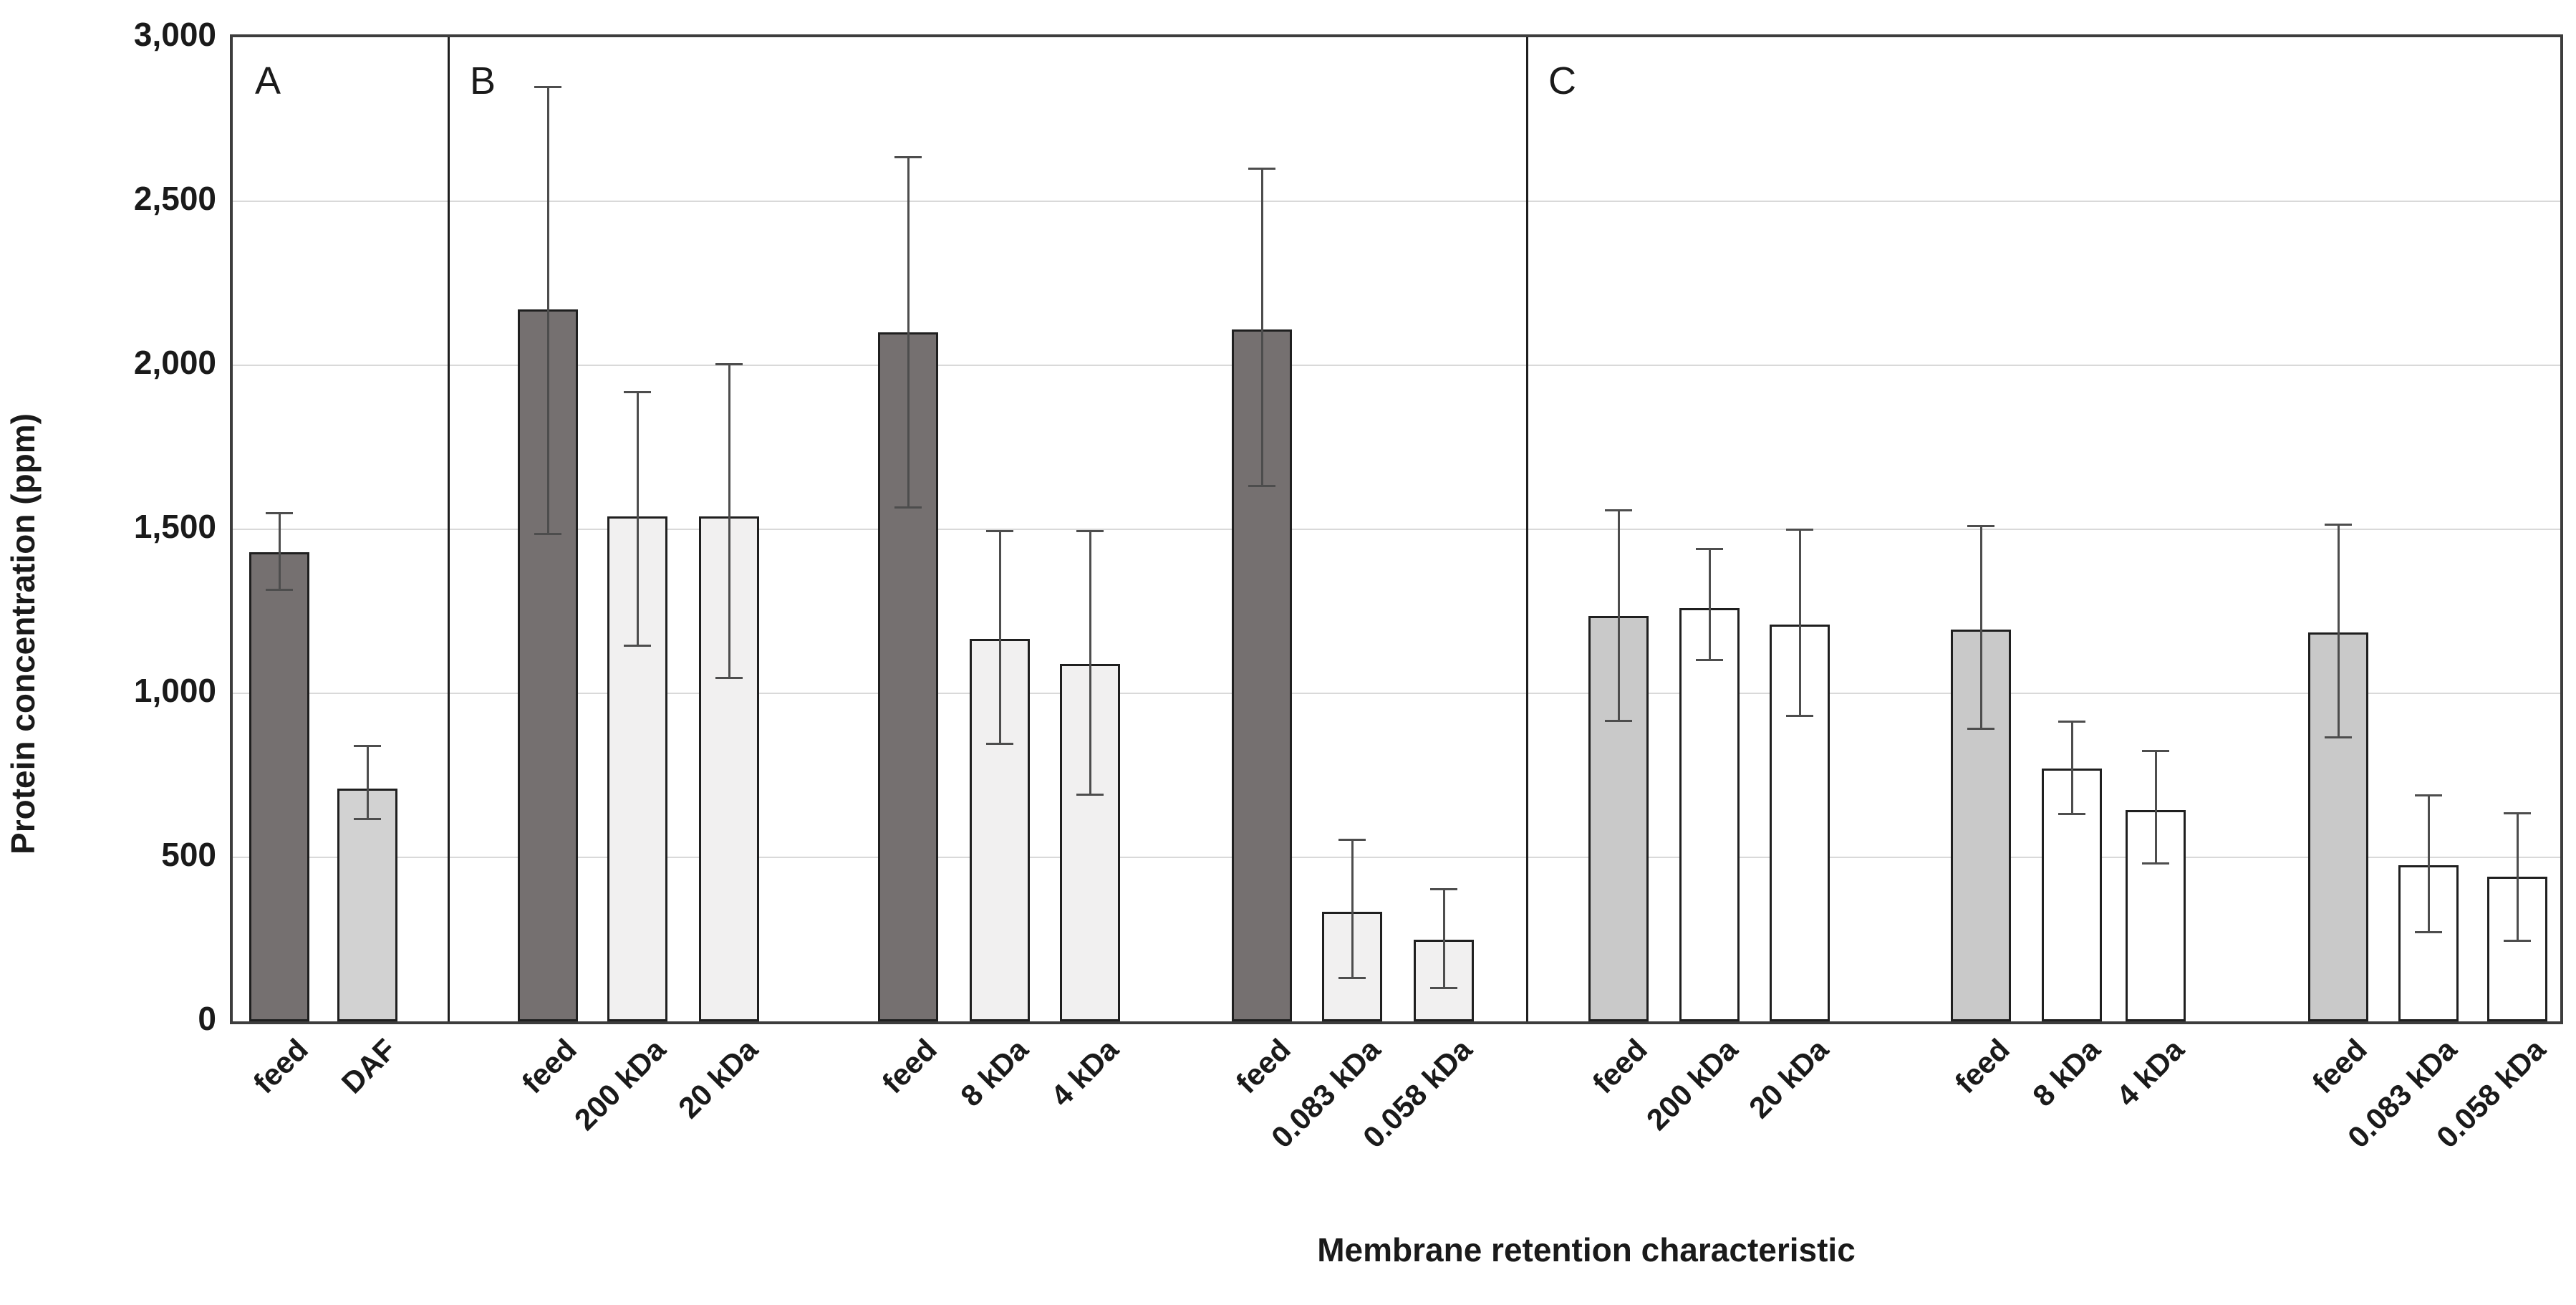 The image size is (2576, 1305). I want to click on y-tick-label: 1,500, so click(174, 526).